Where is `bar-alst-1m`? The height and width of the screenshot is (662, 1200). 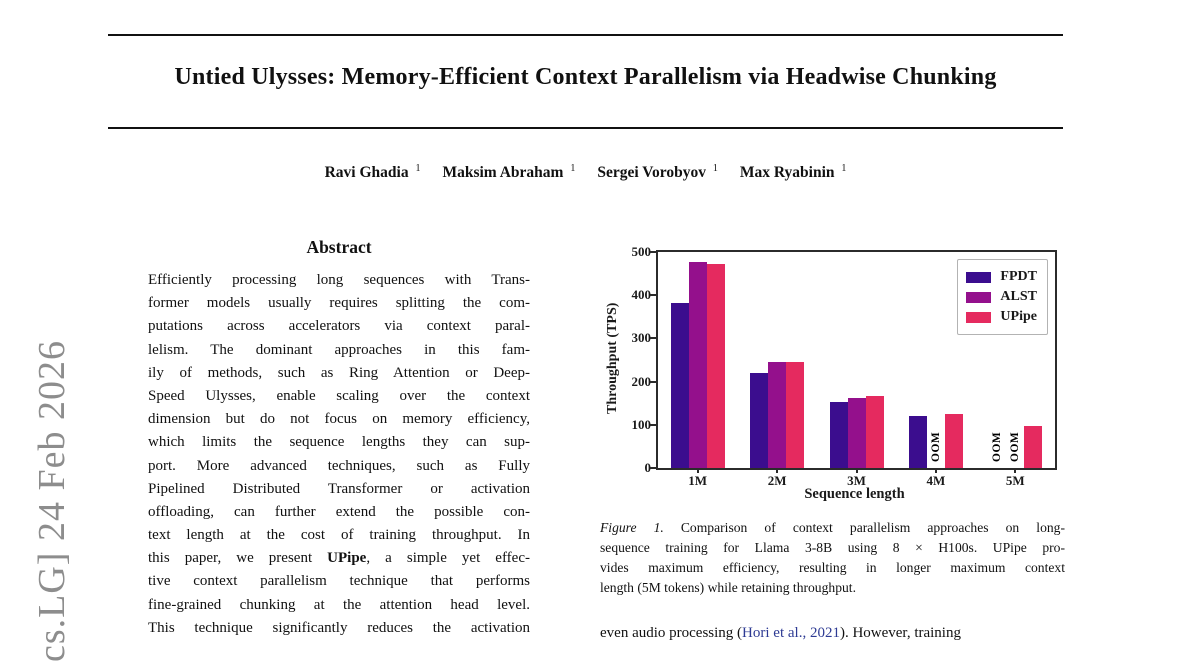
bar-alst-1m is located at coordinates (697, 365).